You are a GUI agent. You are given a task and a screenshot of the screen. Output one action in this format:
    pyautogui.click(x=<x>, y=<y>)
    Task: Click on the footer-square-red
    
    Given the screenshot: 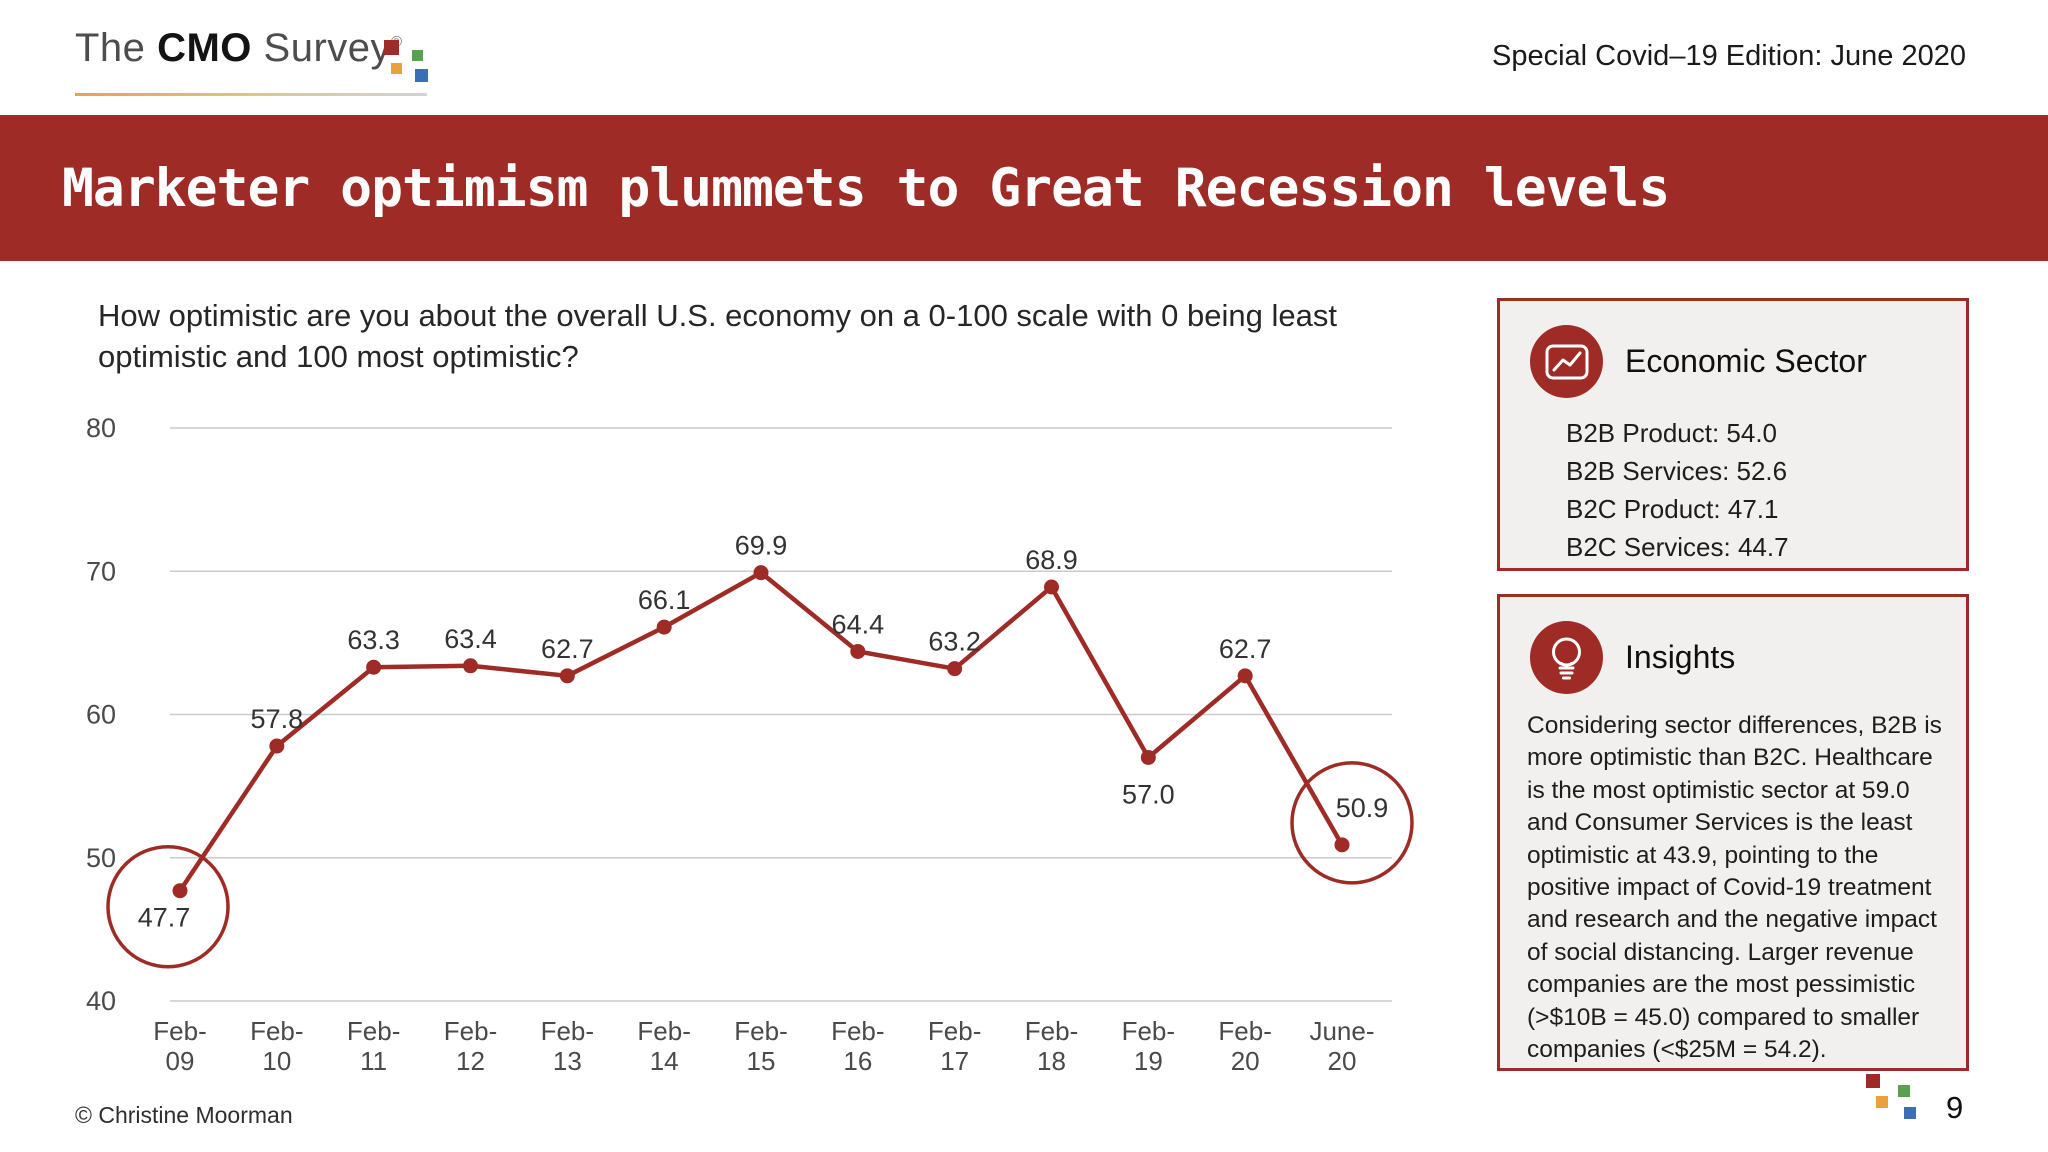 What is the action you would take?
    pyautogui.click(x=1873, y=1081)
    